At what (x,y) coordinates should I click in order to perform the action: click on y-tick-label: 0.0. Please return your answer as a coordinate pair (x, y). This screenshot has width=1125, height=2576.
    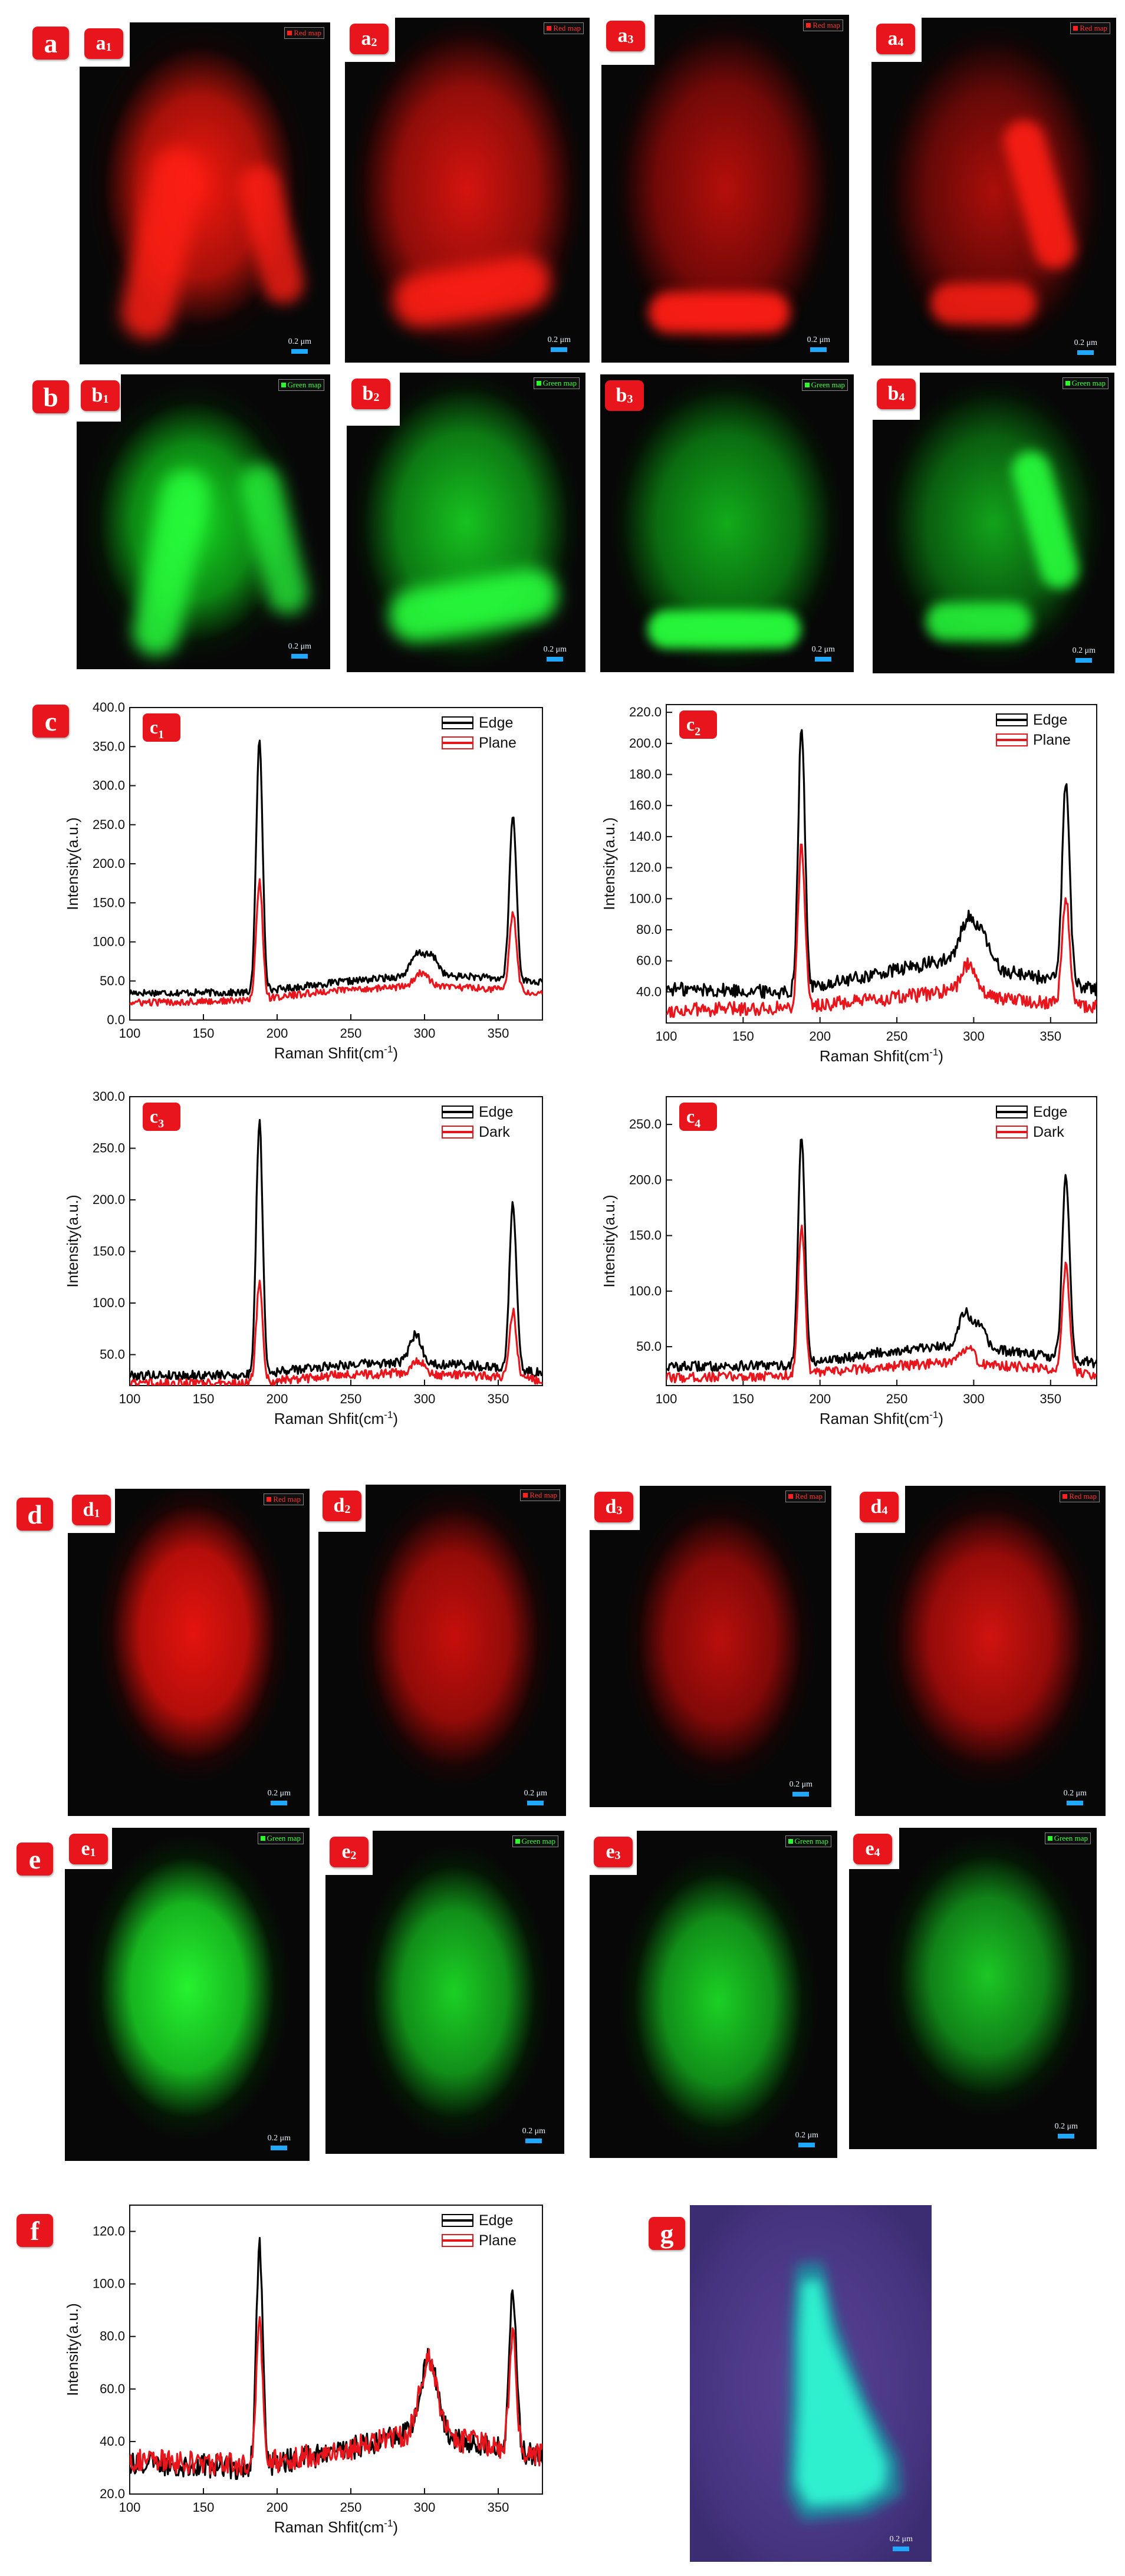
    Looking at the image, I should click on (116, 1019).